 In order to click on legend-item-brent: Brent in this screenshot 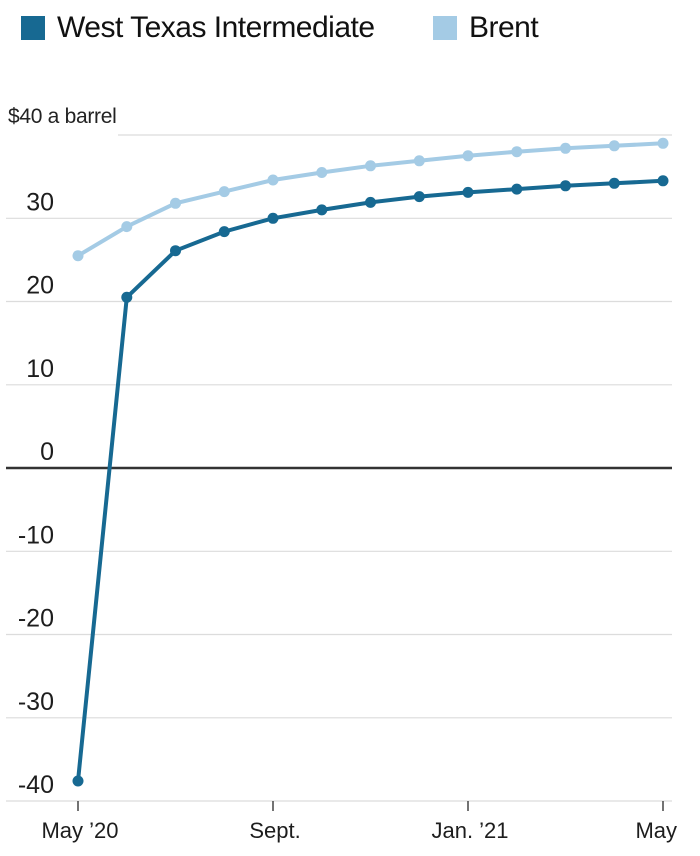, I will do `click(486, 28)`.